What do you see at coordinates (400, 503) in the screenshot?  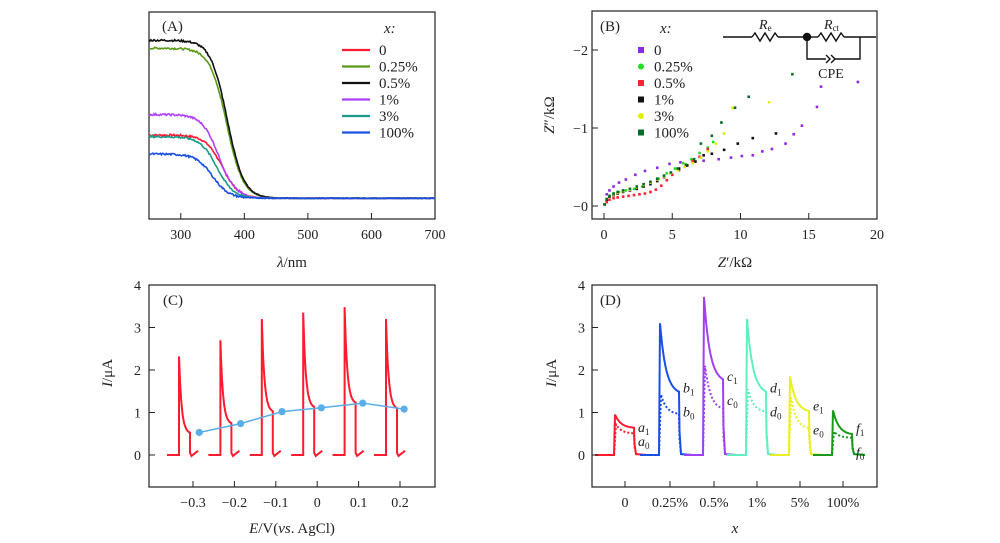 I see `x-tick-label: 0.2` at bounding box center [400, 503].